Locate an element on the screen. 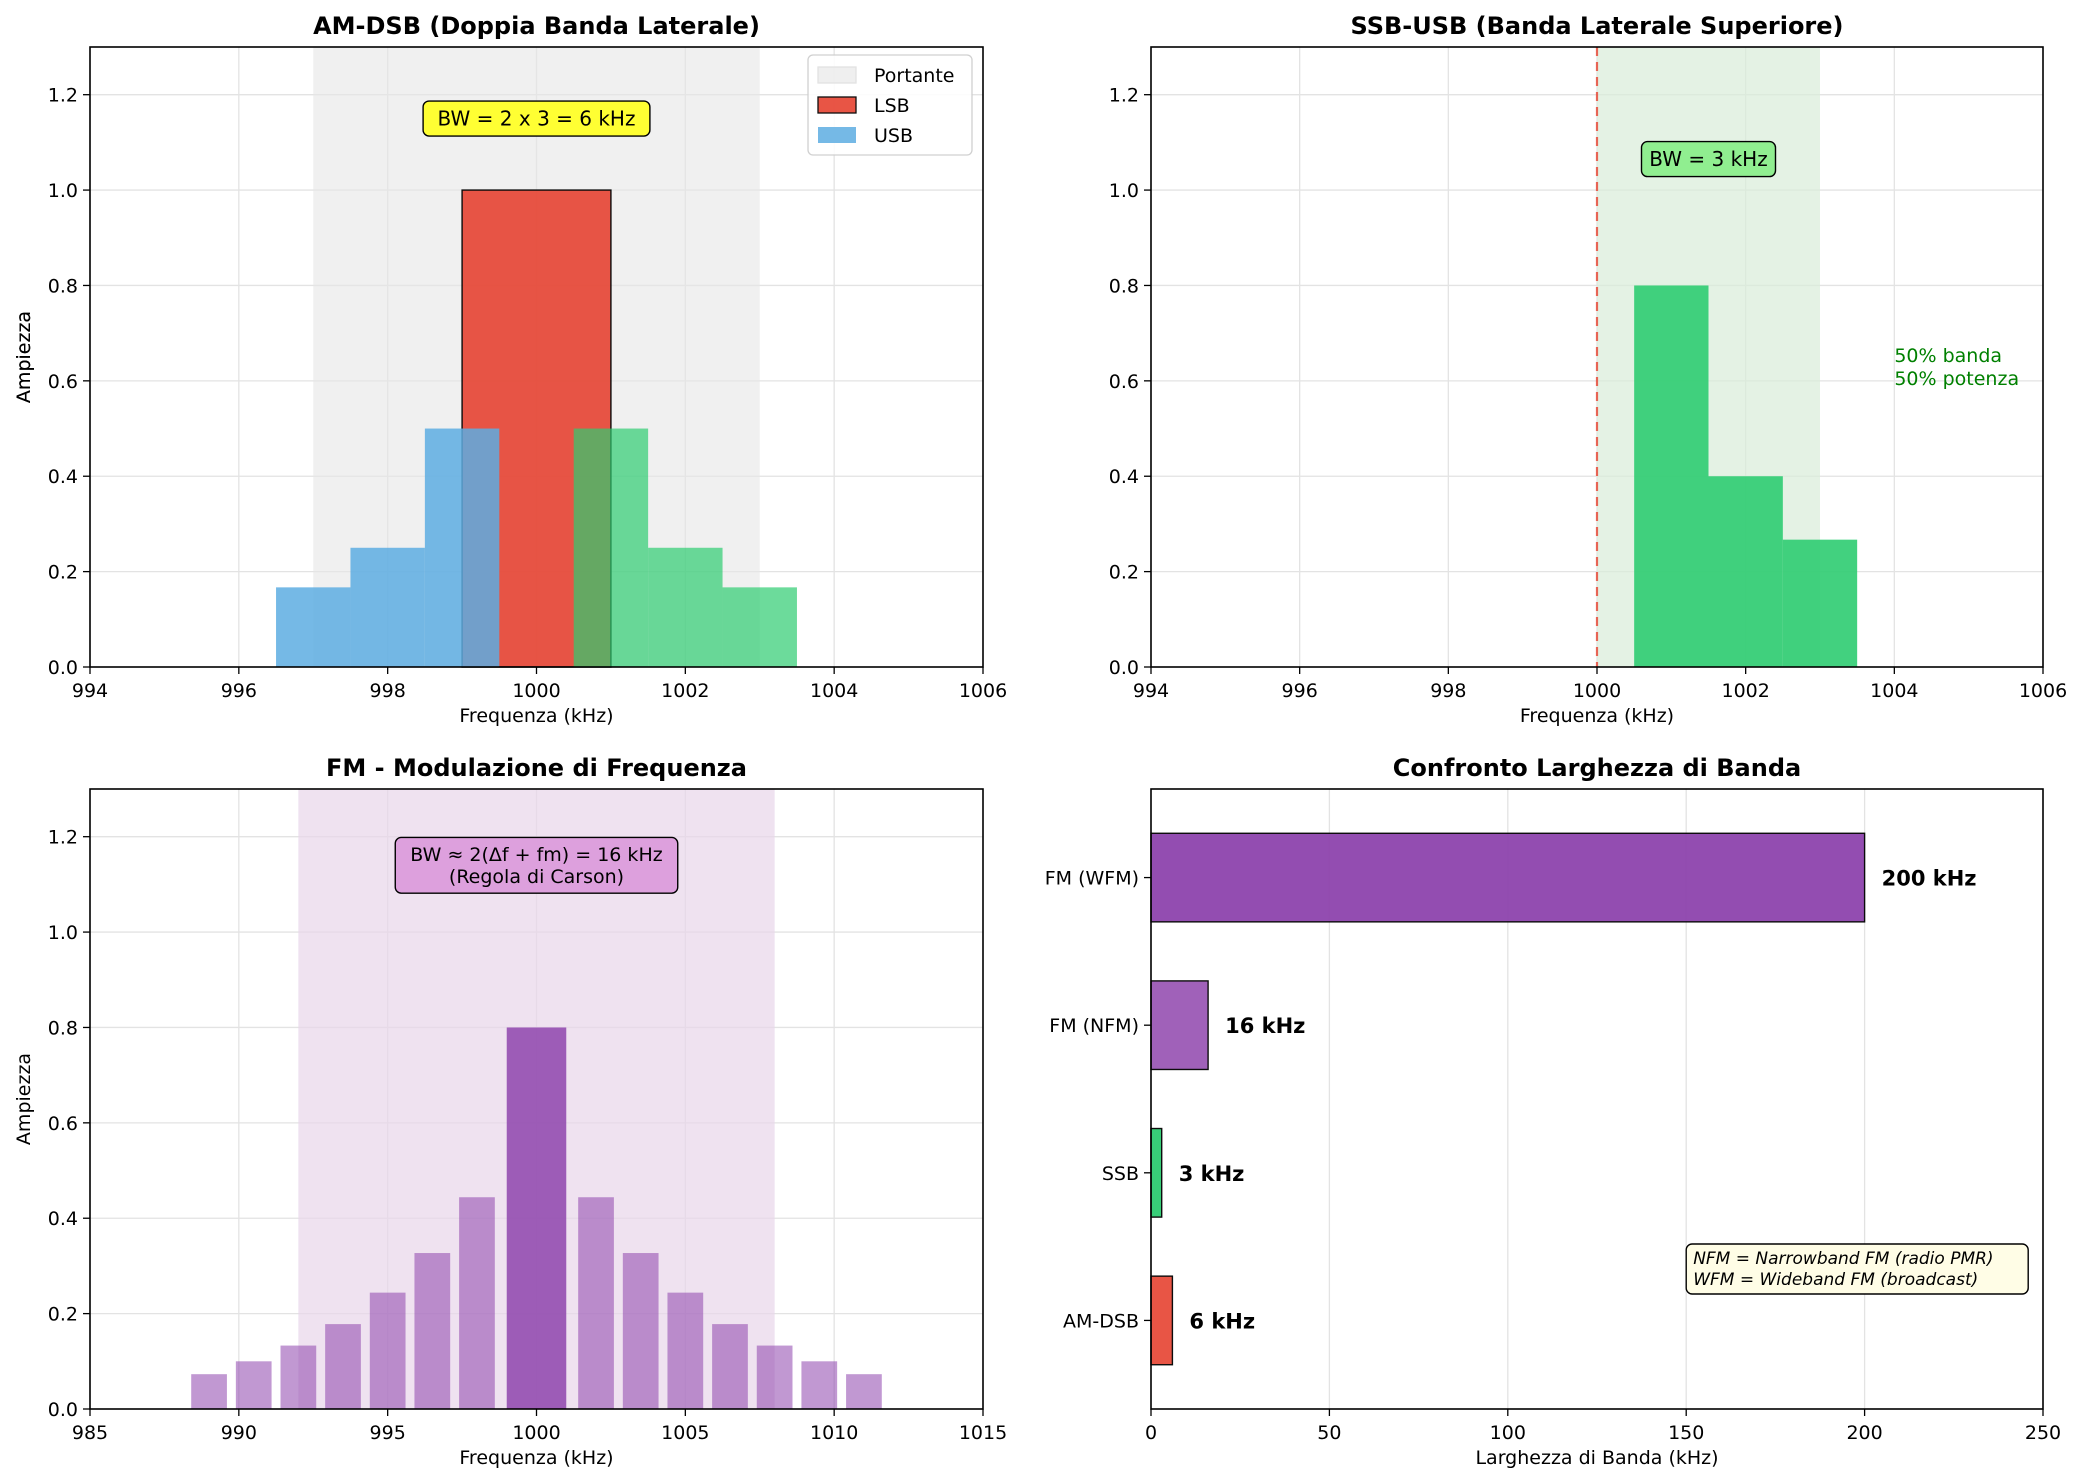  x-tick-label: 150 is located at coordinates (1686, 1433).